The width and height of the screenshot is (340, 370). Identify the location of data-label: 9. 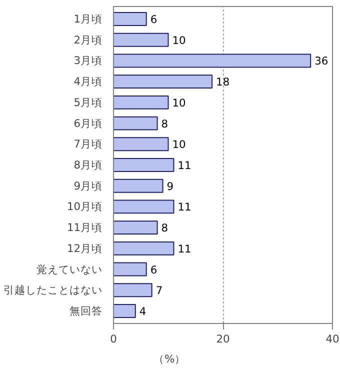
(170, 186).